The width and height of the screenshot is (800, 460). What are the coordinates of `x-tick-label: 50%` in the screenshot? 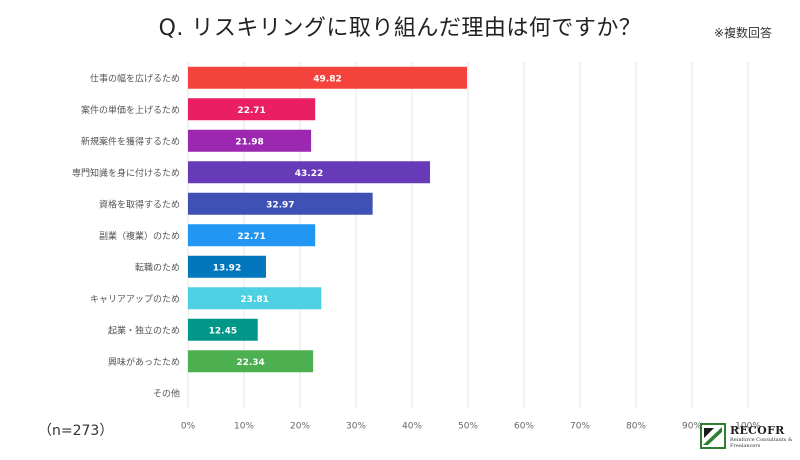 It's located at (468, 427).